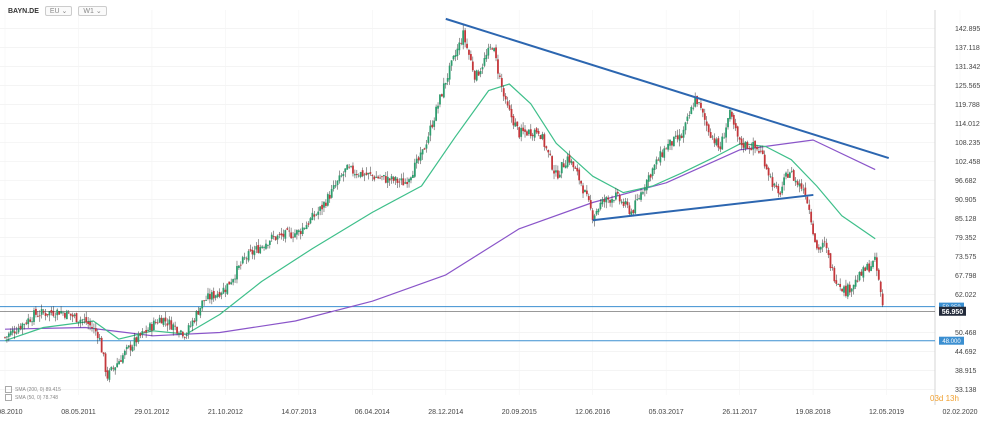 The image size is (1000, 423). I want to click on y-tick-label: 62.022, so click(966, 295).